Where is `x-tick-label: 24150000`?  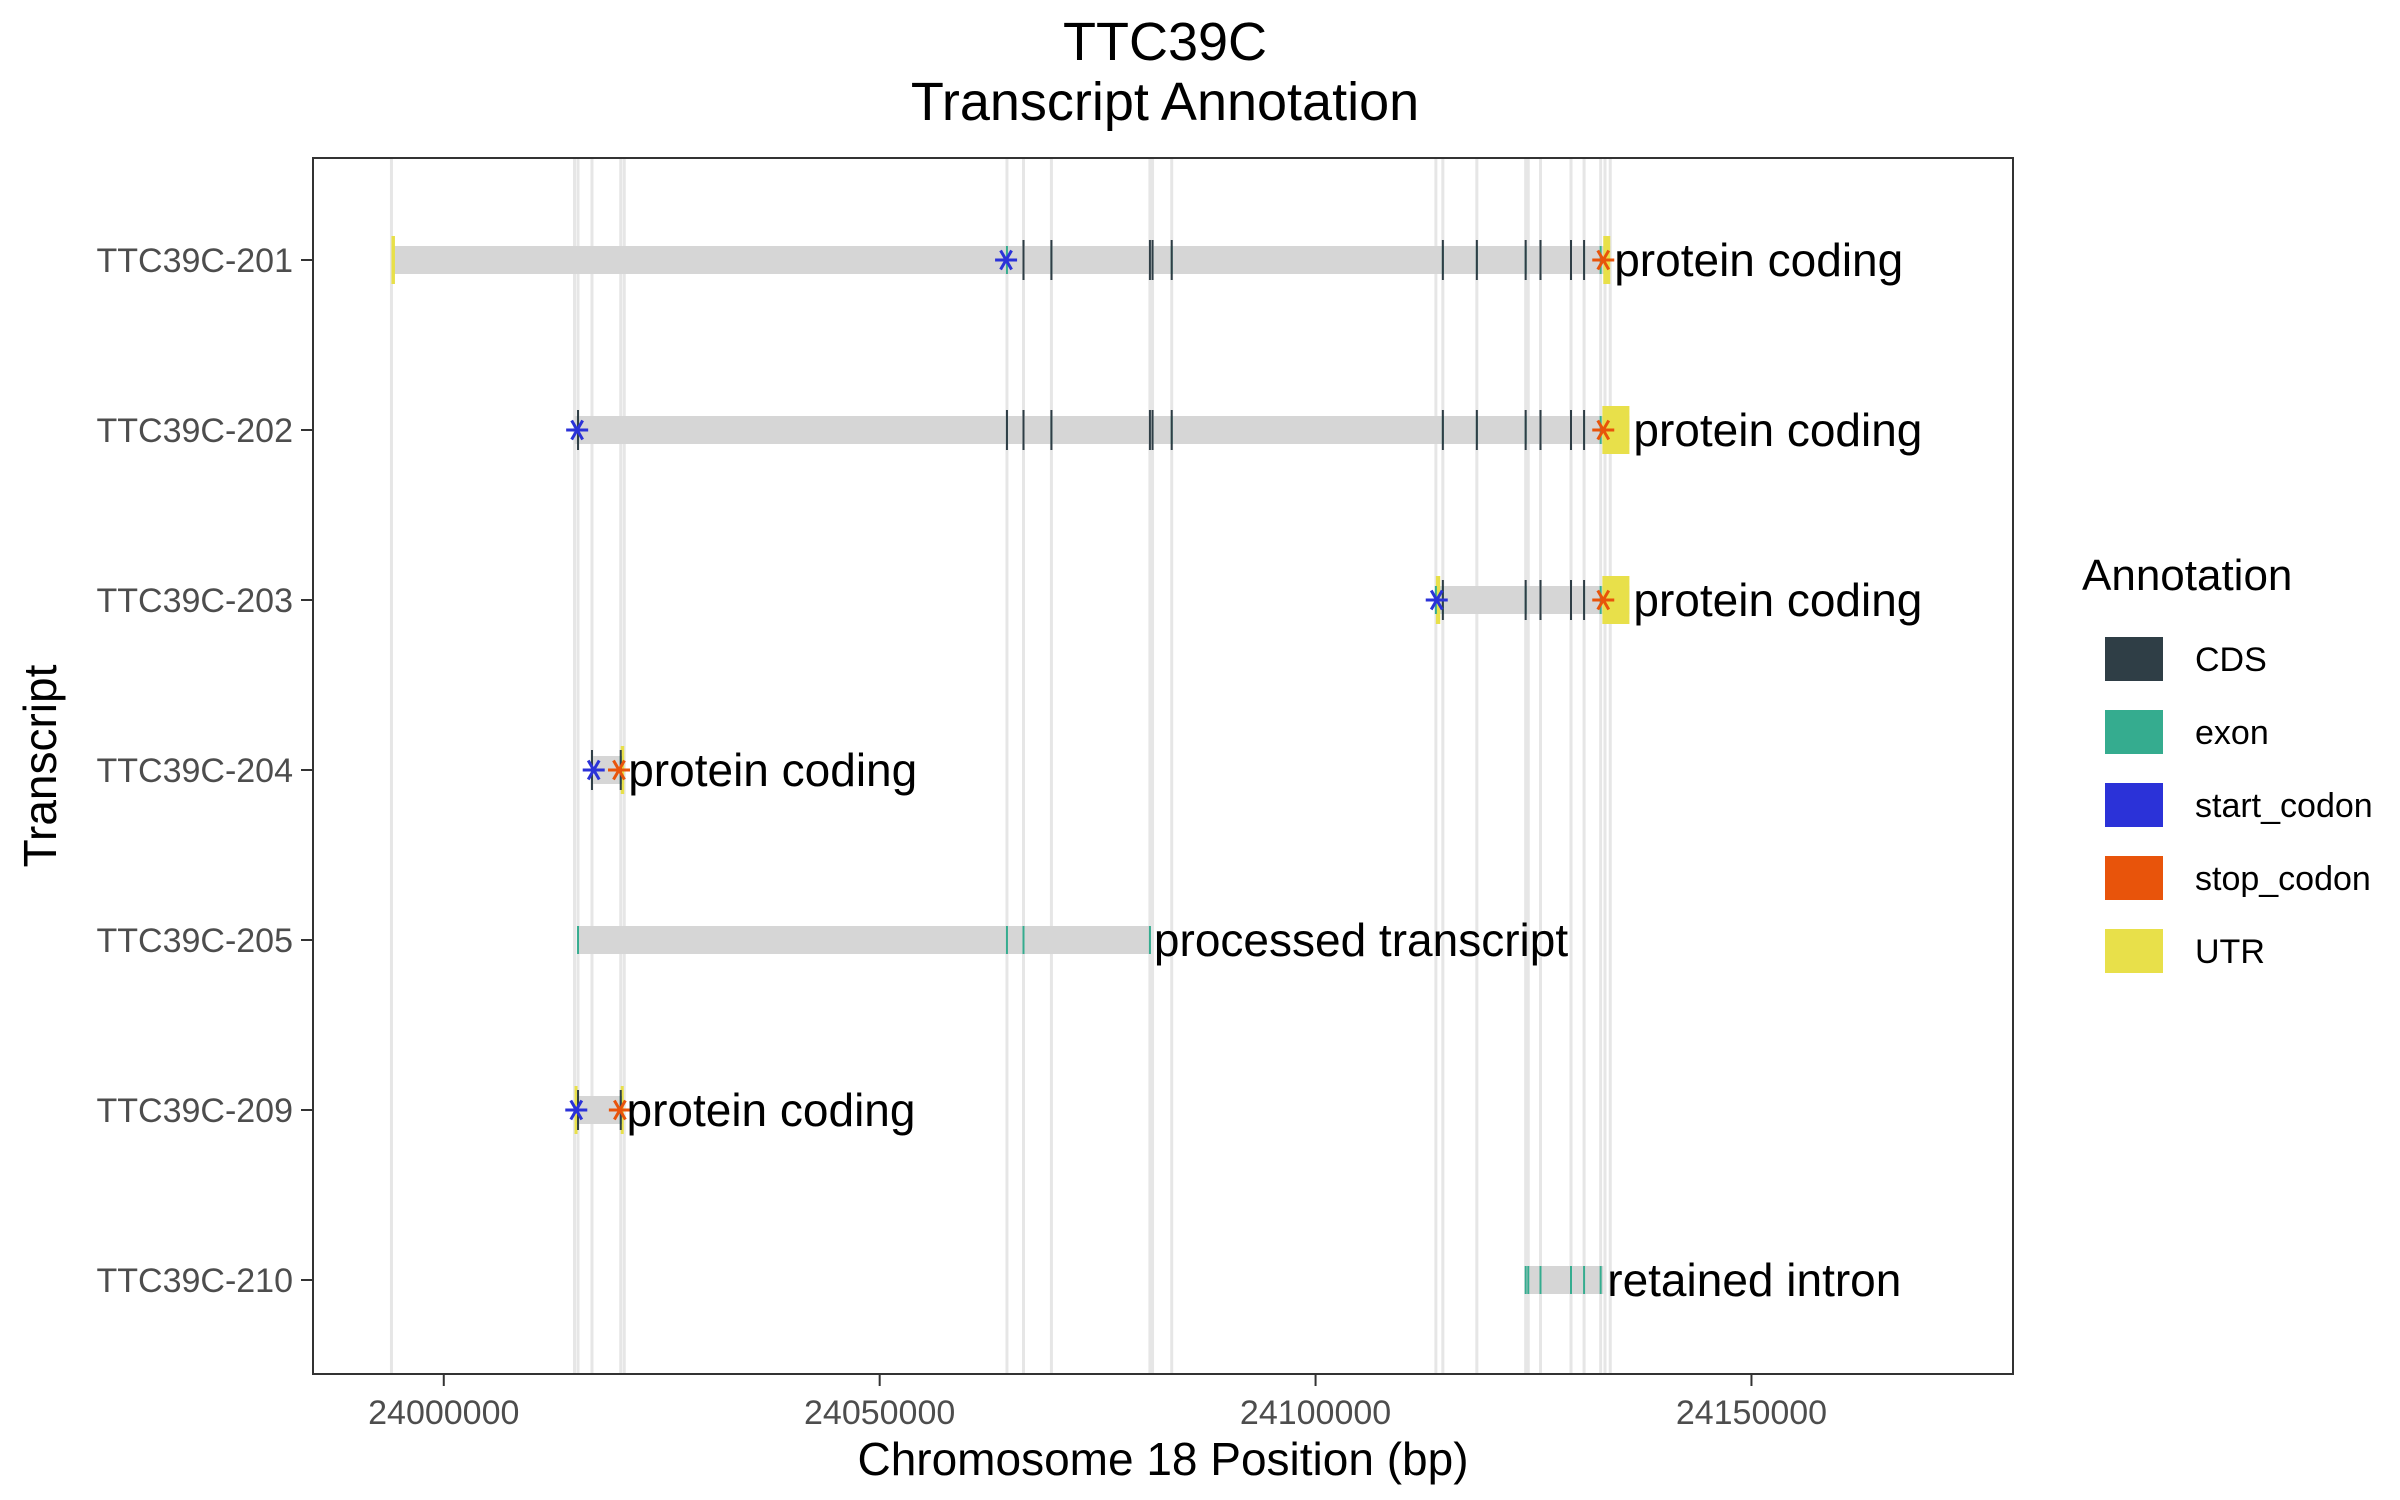
x-tick-label: 24150000 is located at coordinates (1751, 1413).